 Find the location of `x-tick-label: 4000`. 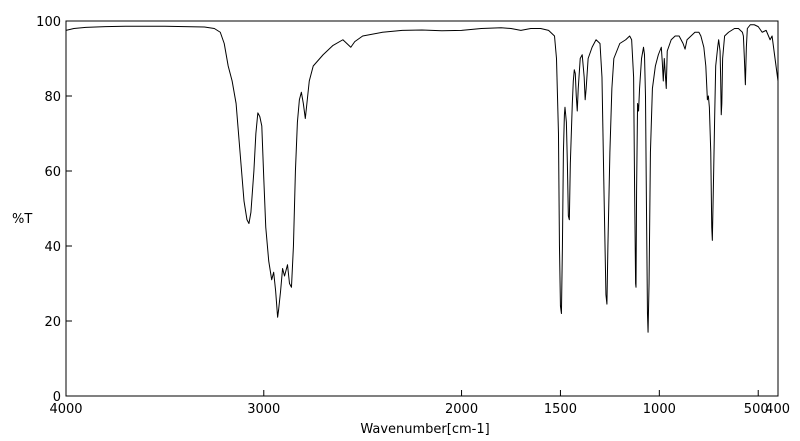

x-tick-label: 4000 is located at coordinates (65, 409).